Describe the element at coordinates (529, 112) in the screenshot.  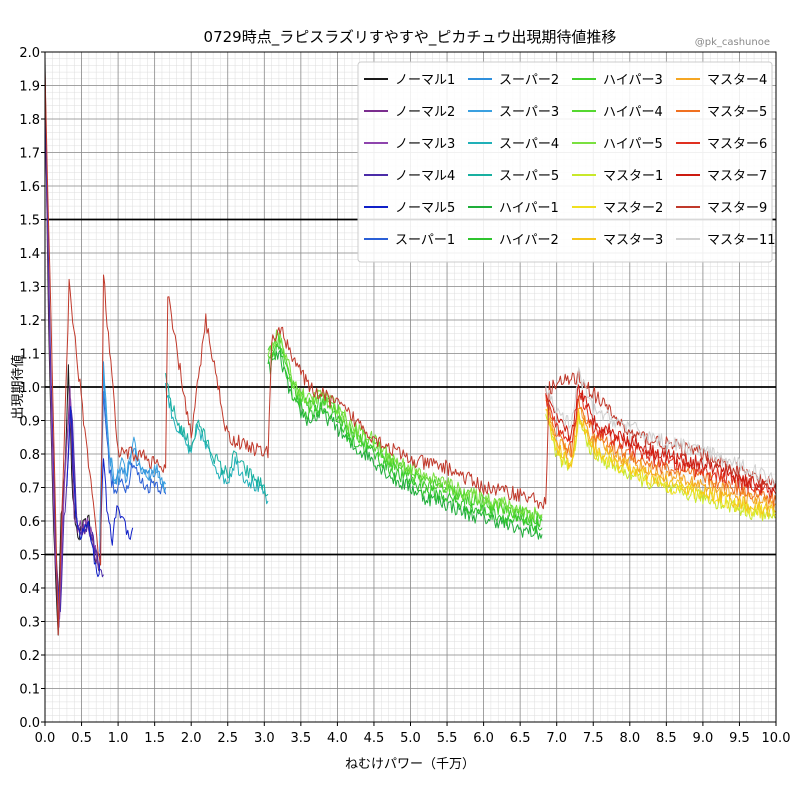
I see `legend-label: スーパー3` at that location.